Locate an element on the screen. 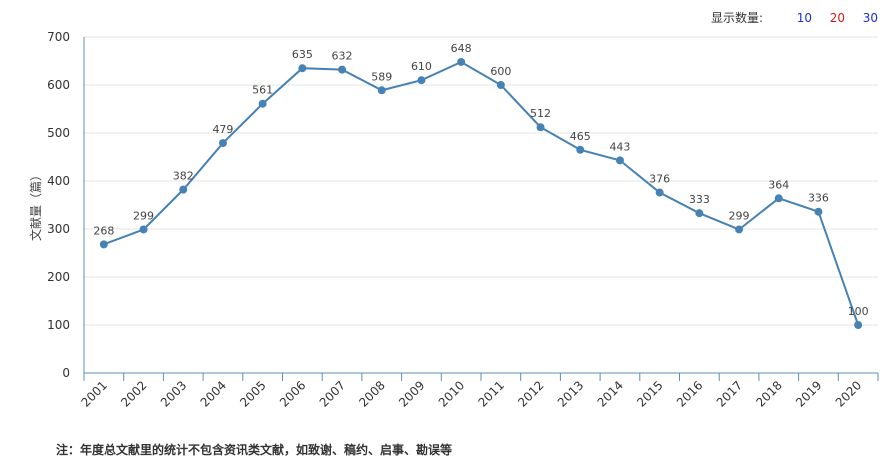 The image size is (890, 473). x-tick-label: 2006 is located at coordinates (292, 393).